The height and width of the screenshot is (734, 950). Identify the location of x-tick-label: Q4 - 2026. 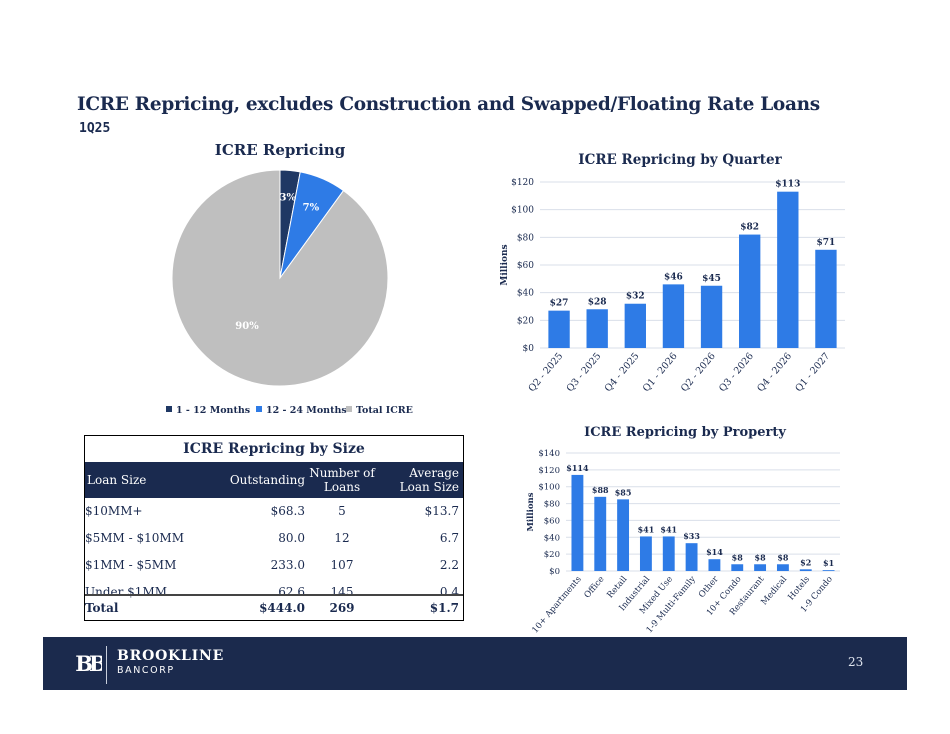
(774, 372).